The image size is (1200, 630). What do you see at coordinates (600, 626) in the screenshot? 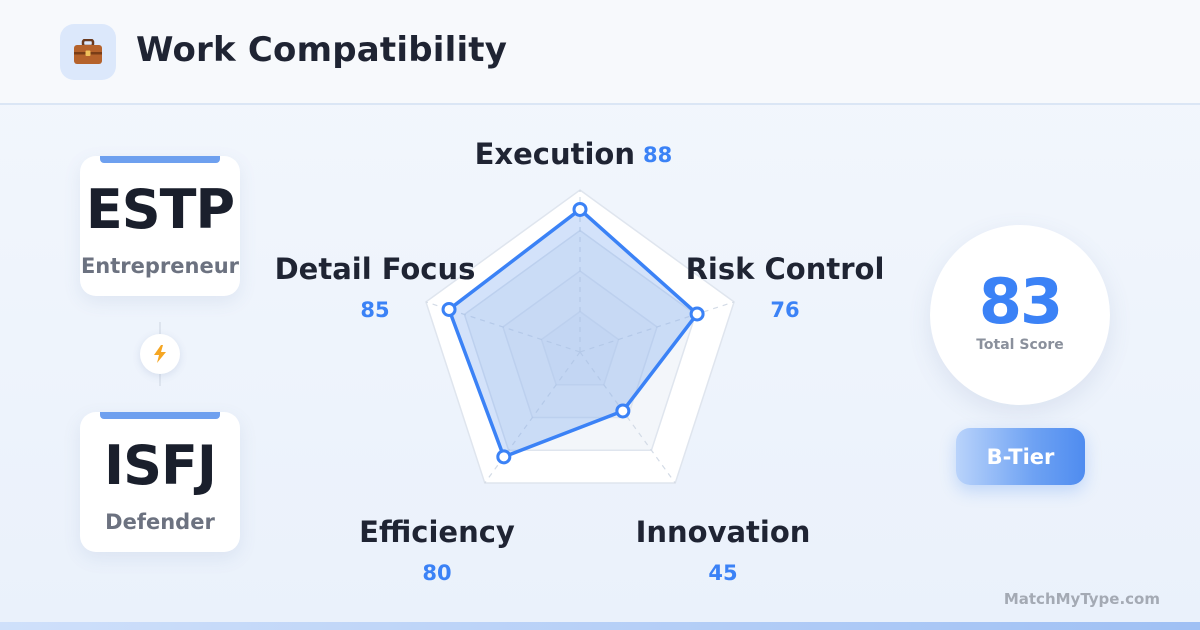
I see `bottom-strip` at bounding box center [600, 626].